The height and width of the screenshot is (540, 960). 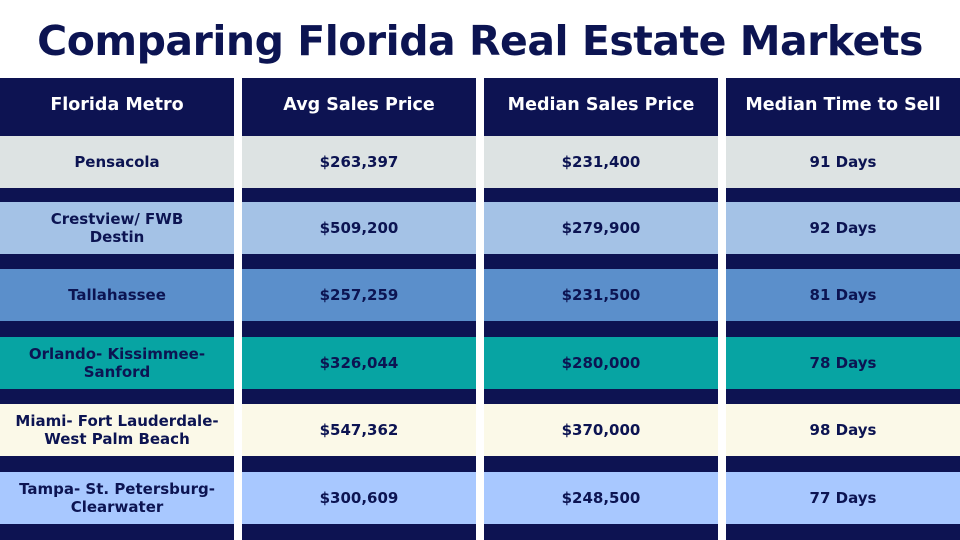 I want to click on header-florida-metro: Florida Metro, so click(x=117, y=105).